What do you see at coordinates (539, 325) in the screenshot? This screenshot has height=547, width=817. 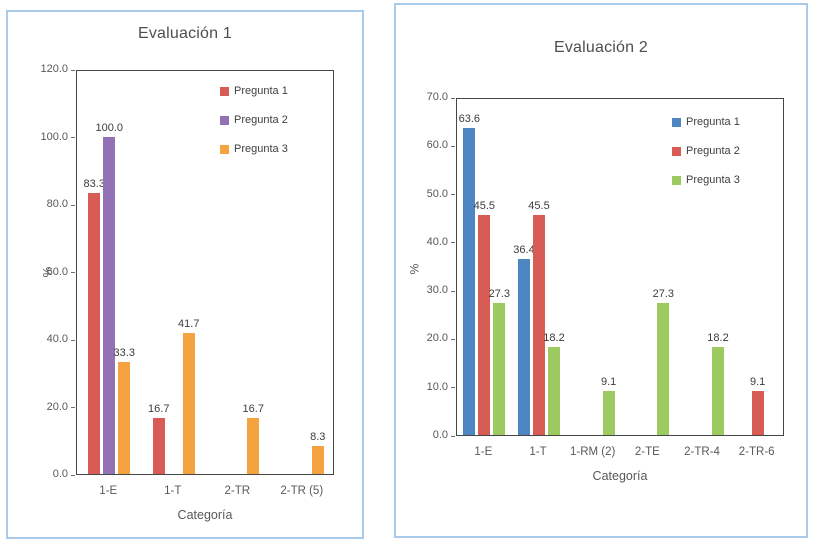 I see `bar-pregunta-2-1-t` at bounding box center [539, 325].